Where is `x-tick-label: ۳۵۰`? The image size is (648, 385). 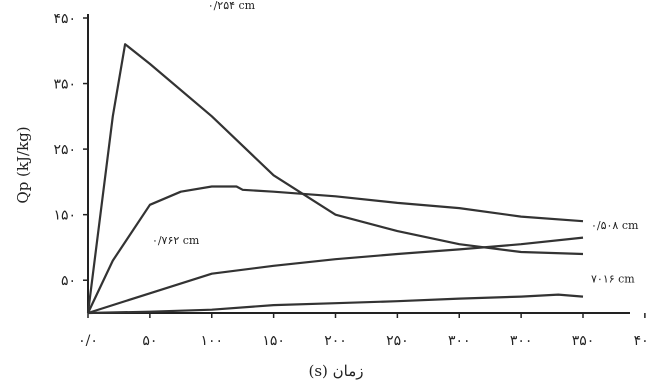
x-tick-label: ۳۵۰ is located at coordinates (583, 341).